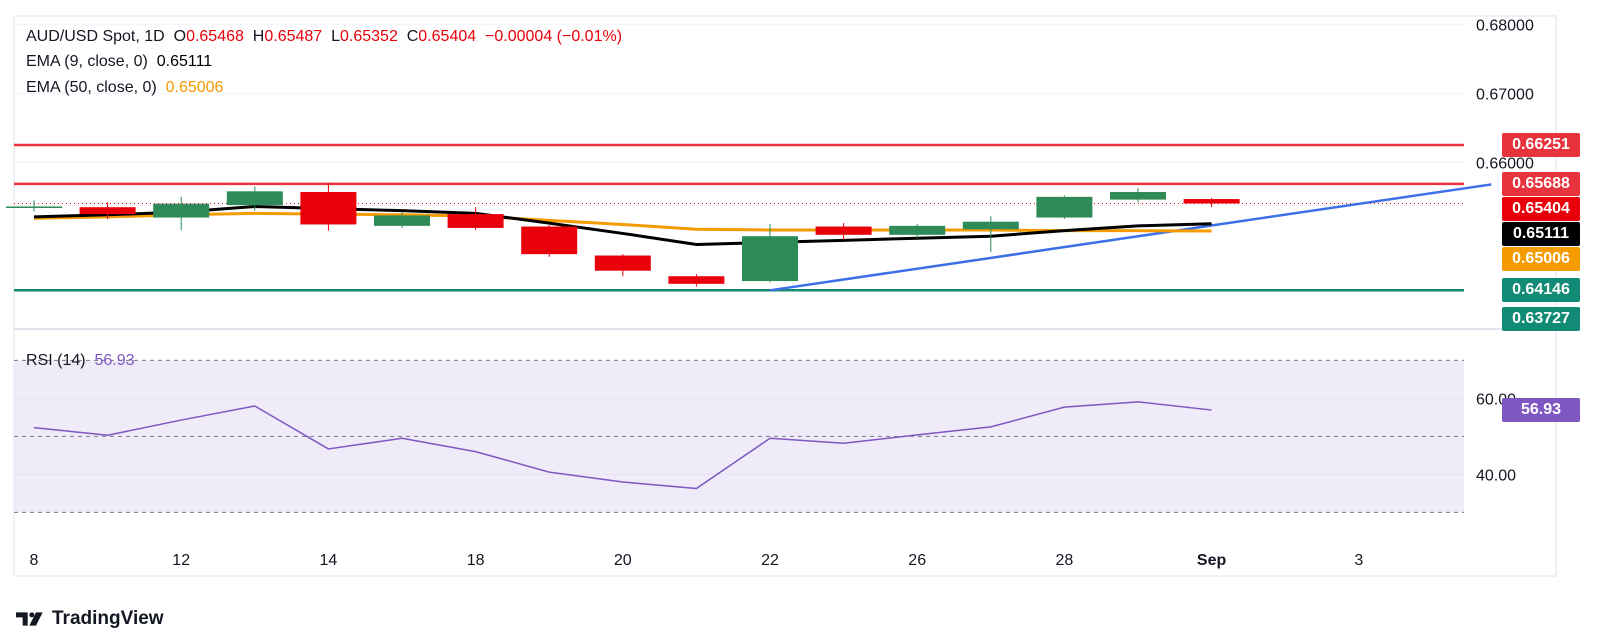  Describe the element at coordinates (1541, 410) in the screenshot. I see `rsi-value-badge: 56.93` at that location.